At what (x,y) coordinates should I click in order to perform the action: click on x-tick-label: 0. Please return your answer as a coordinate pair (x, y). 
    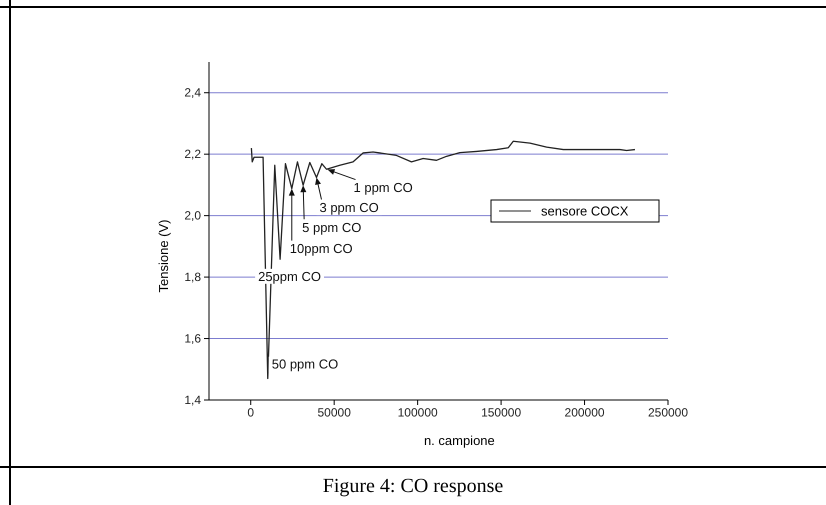
    Looking at the image, I should click on (250, 413).